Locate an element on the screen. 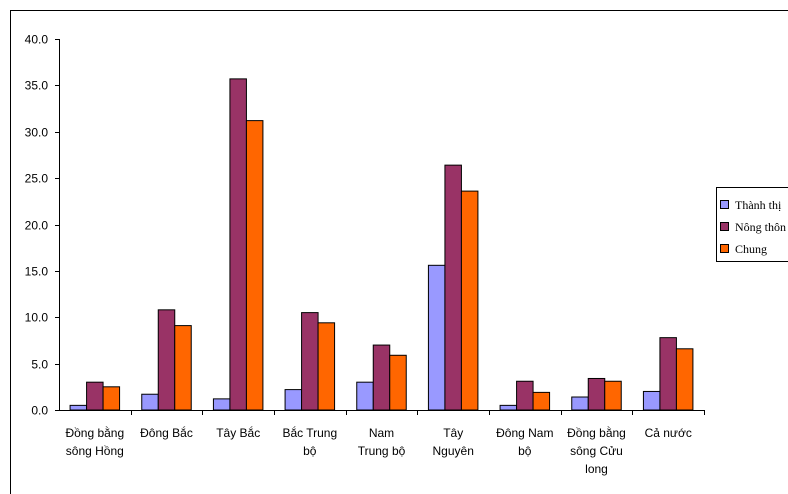 The image size is (788, 494). x-category-label: Cả nước is located at coordinates (668, 433).